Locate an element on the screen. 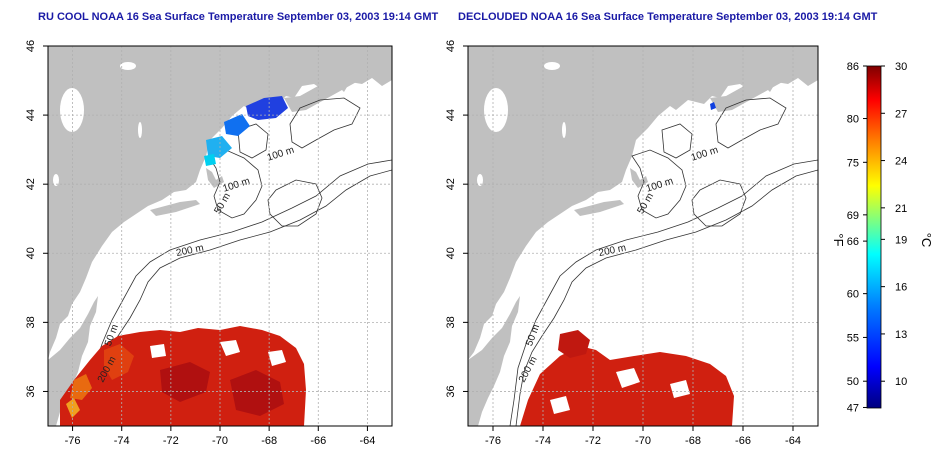 The width and height of the screenshot is (950, 475). colorbar-label-c: 16 is located at coordinates (901, 288).